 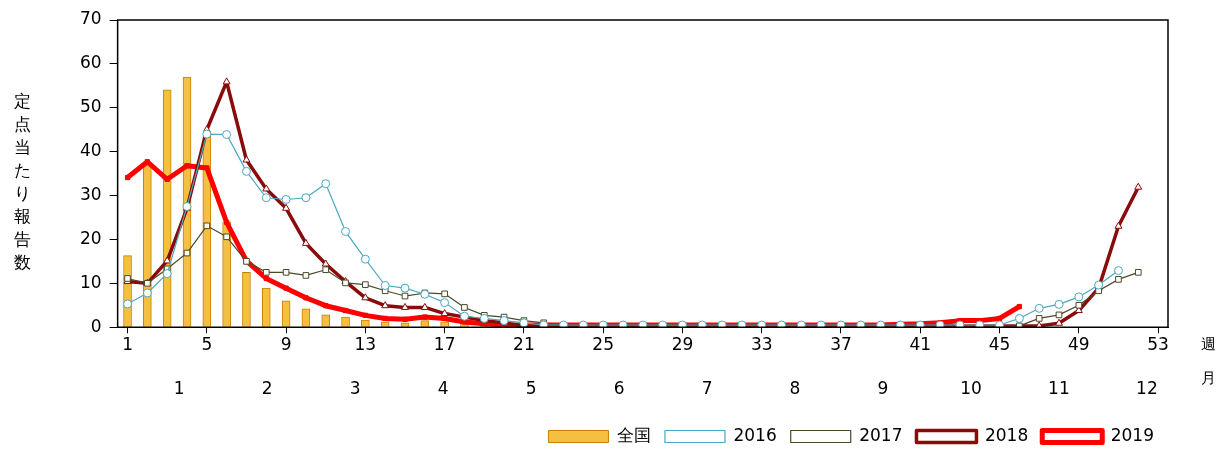 I want to click on x-tick-label: 37, so click(x=841, y=343).